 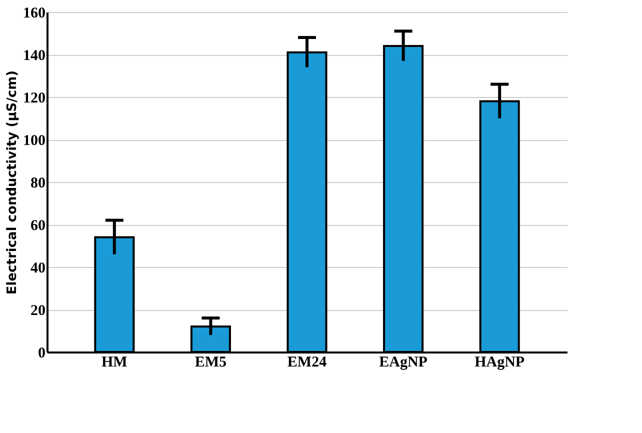 I want to click on x-tick-label: EAgNP, so click(x=403, y=362).